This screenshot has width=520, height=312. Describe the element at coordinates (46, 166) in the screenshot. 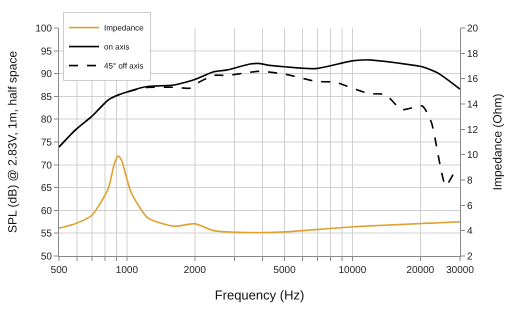

I see `y-tick-label: 70` at that location.